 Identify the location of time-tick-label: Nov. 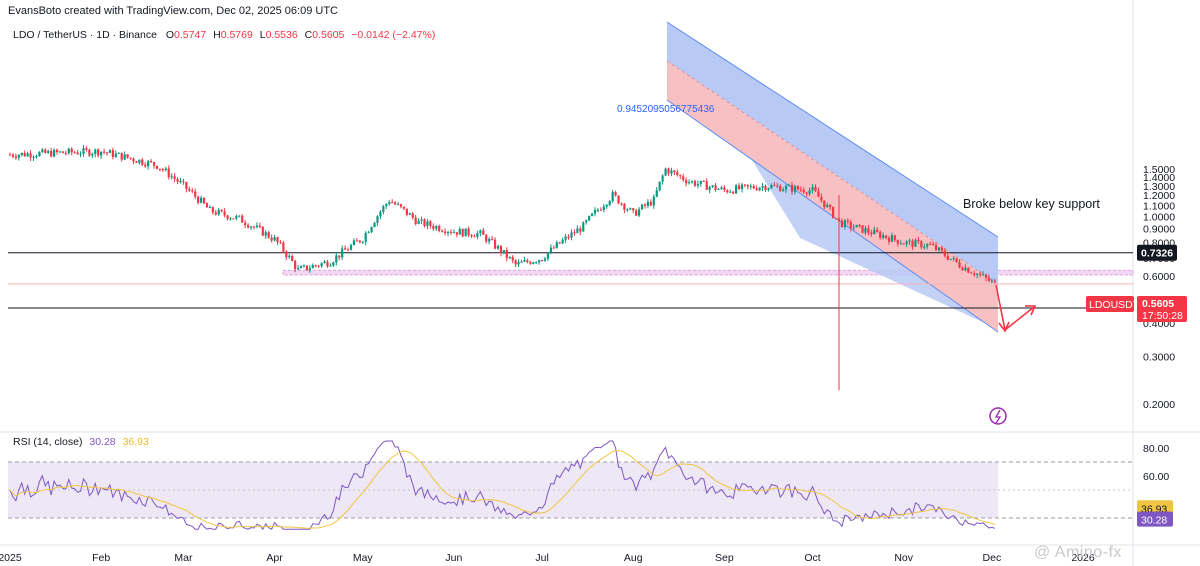
(903, 558).